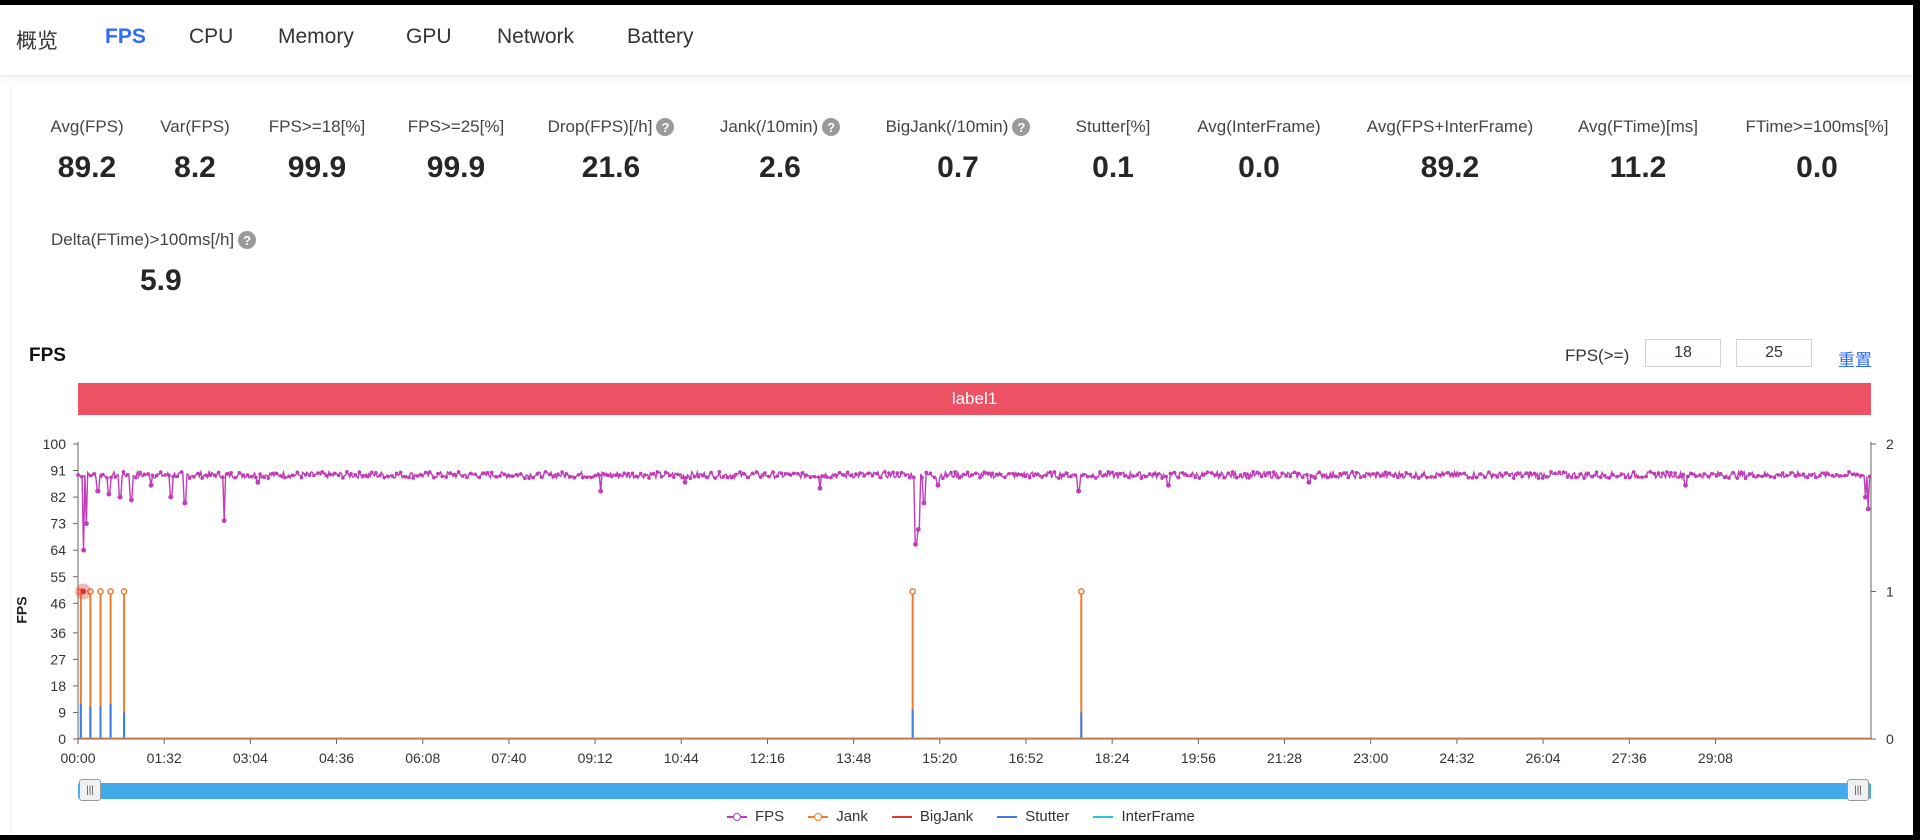 Image resolution: width=1920 pixels, height=840 pixels. I want to click on x-tick-label: 15:20, so click(939, 758).